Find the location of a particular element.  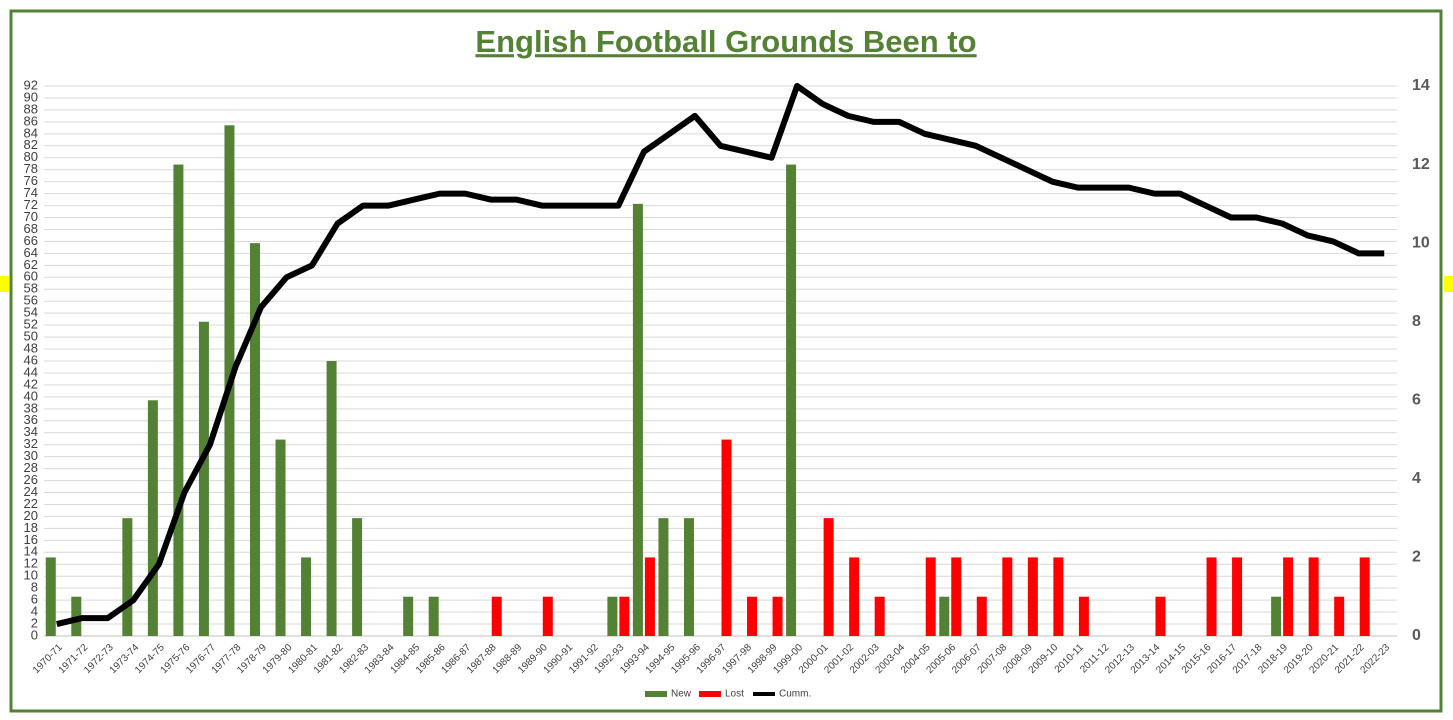

y2-tick-label: 2 is located at coordinates (1416, 557).